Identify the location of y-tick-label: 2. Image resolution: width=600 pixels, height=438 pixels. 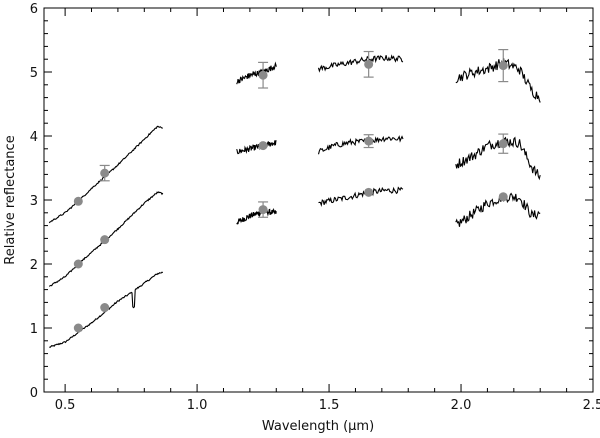
(34, 265).